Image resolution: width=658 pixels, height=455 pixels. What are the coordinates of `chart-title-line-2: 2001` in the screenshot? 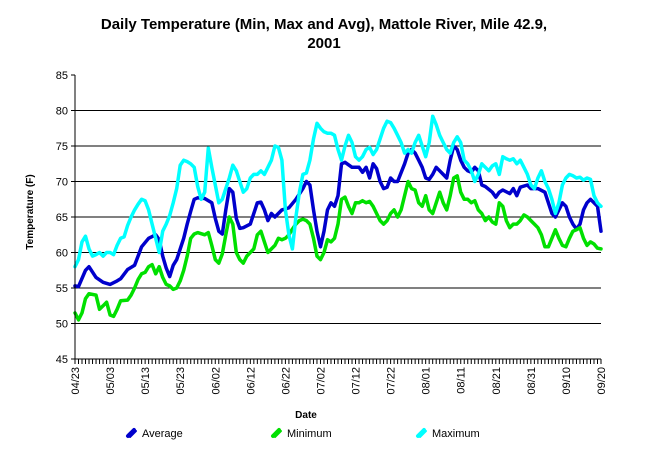 It's located at (323, 43).